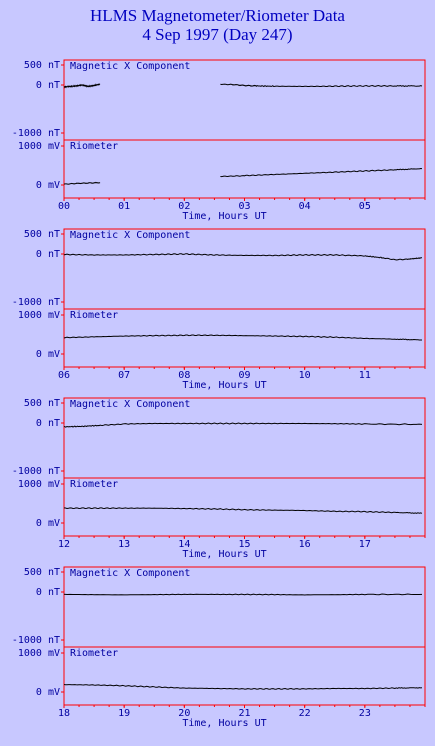  I want to click on x-tick-label: 01, so click(124, 206).